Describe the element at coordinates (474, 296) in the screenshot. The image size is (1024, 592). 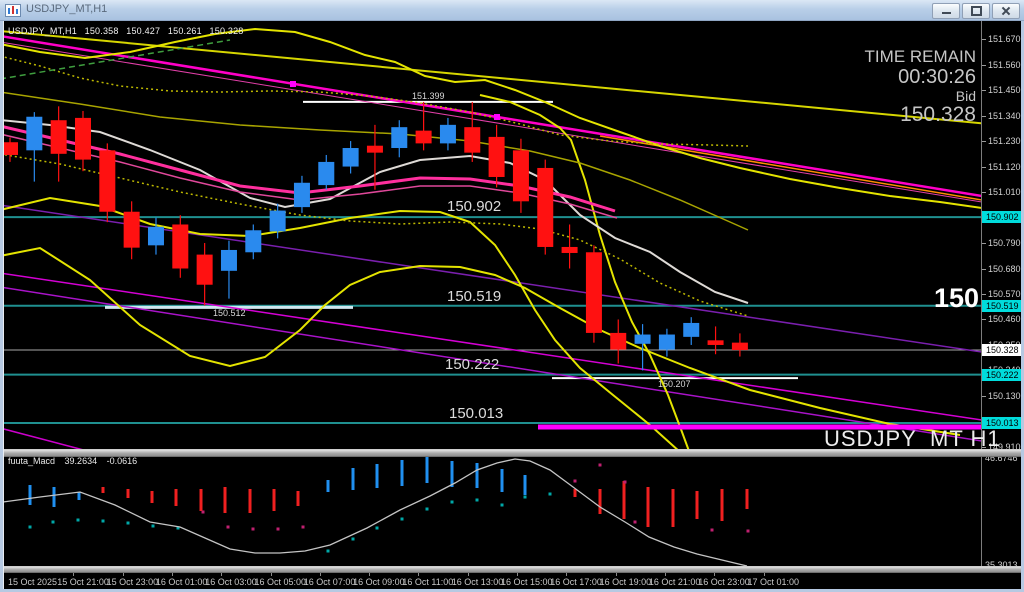
I see `level-label: 150.519` at that location.